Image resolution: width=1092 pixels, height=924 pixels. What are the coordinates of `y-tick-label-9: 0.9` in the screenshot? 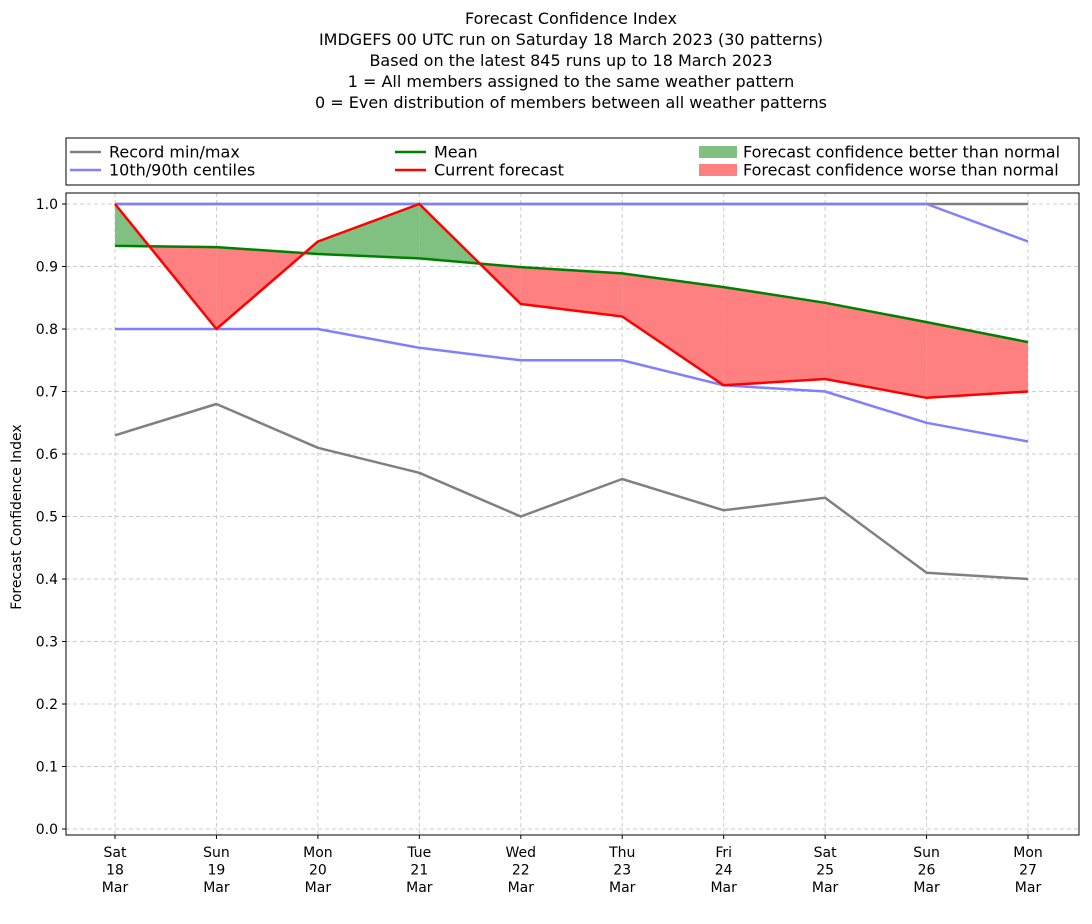 It's located at (47, 268).